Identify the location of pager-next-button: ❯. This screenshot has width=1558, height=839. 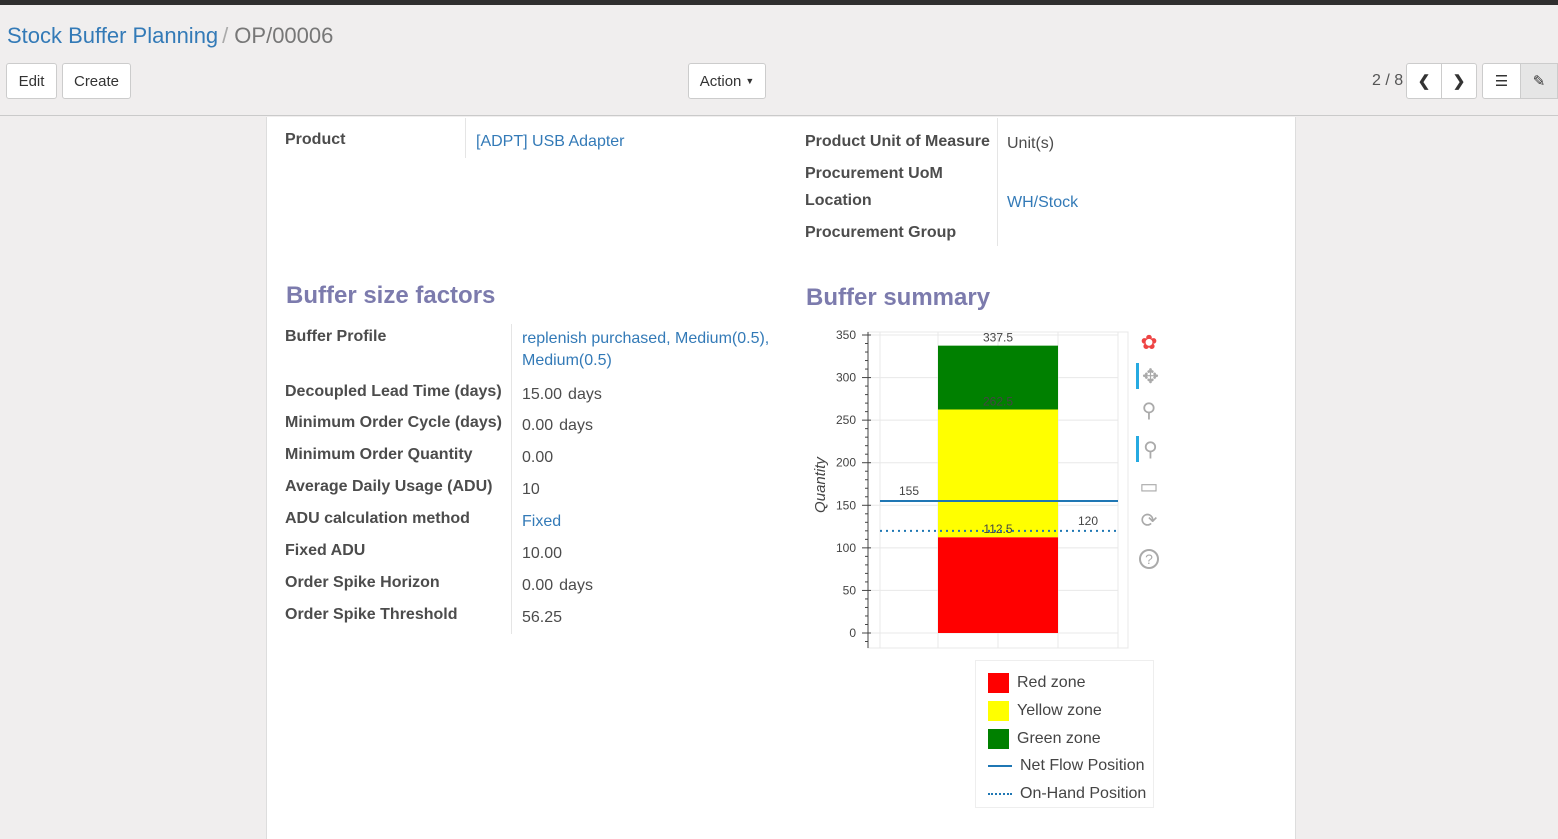
(1459, 81).